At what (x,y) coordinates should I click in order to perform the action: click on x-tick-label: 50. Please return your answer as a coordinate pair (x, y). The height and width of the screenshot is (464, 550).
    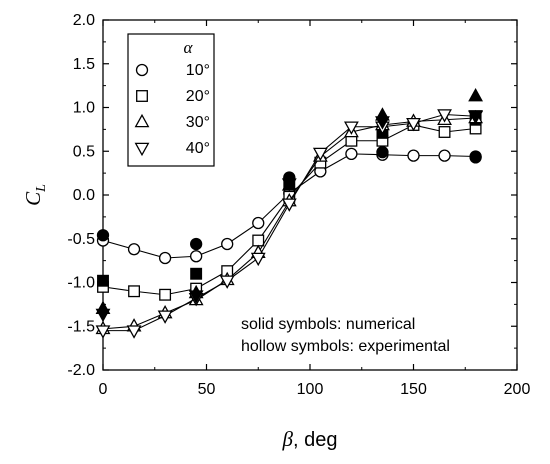
    Looking at the image, I should click on (207, 389).